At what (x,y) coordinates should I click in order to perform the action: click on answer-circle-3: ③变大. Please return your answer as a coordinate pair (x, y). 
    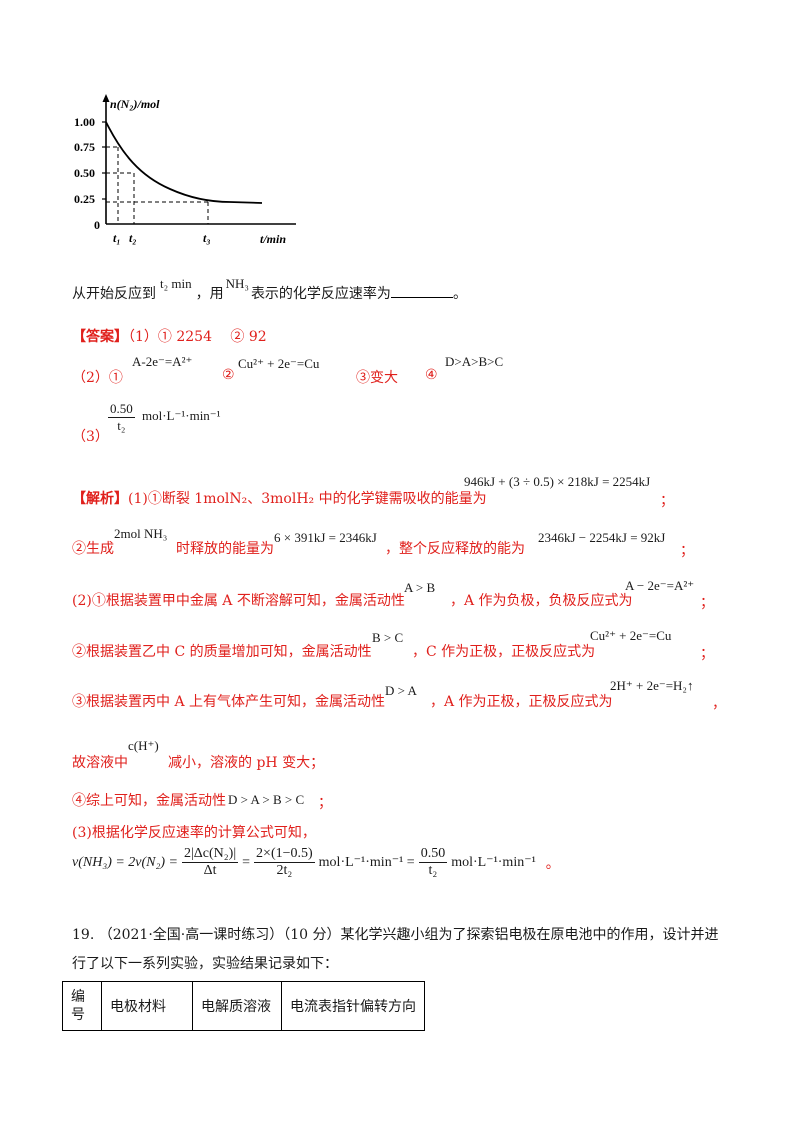
    Looking at the image, I should click on (377, 378).